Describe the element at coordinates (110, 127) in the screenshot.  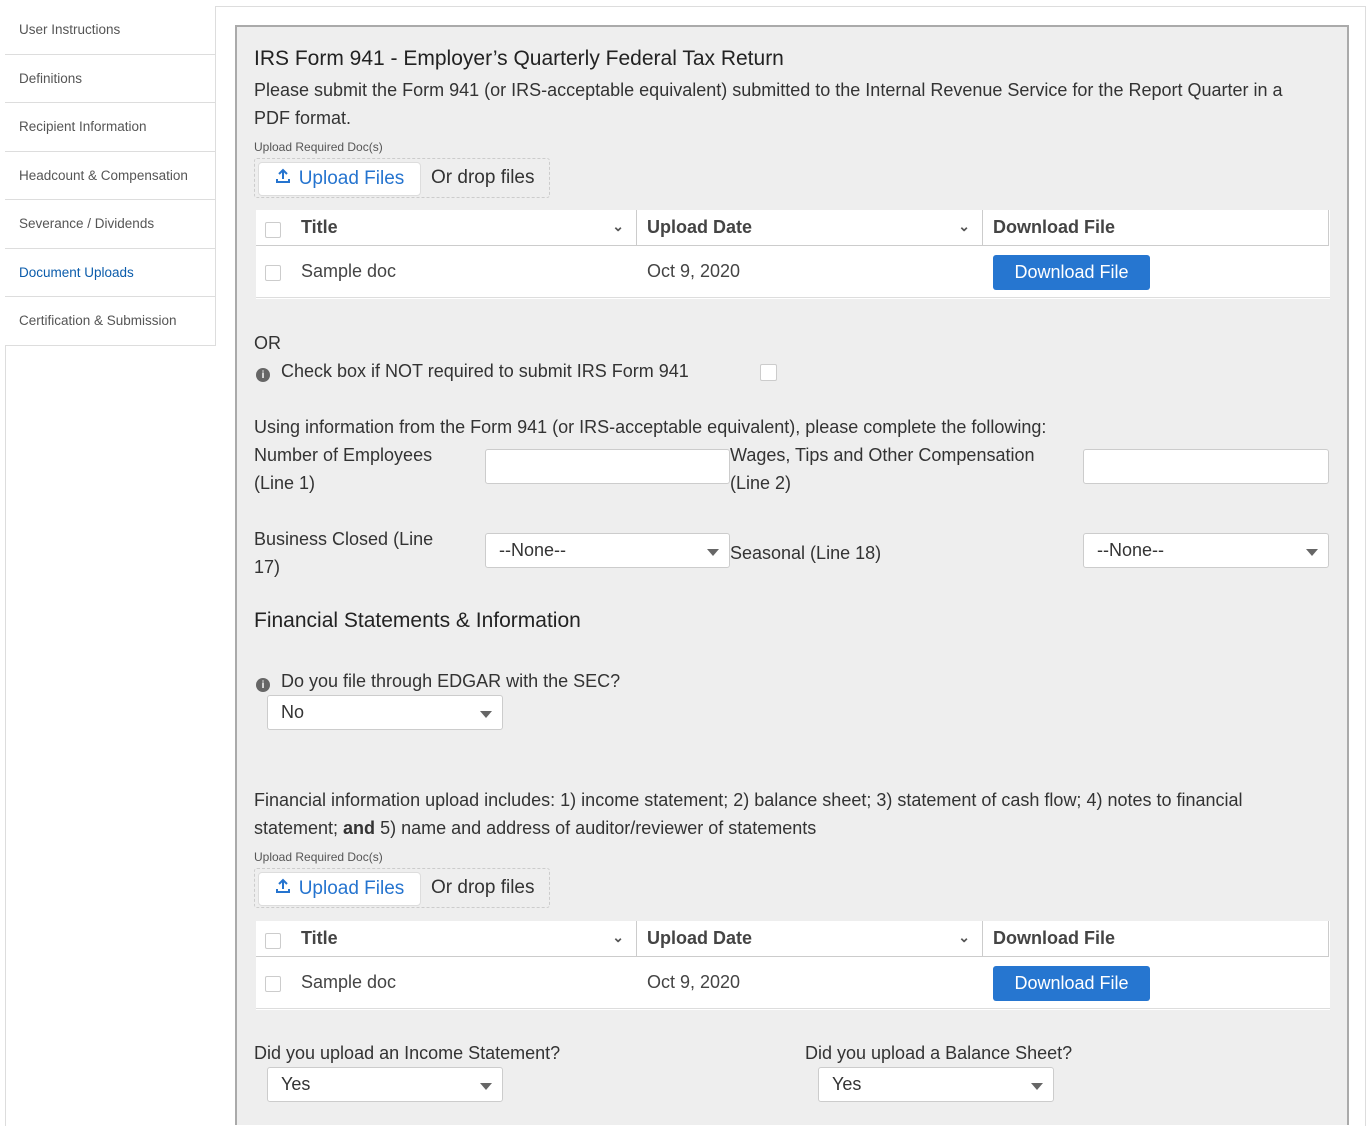
I see `sidebar-item-recipient-information: Recipient Information` at that location.